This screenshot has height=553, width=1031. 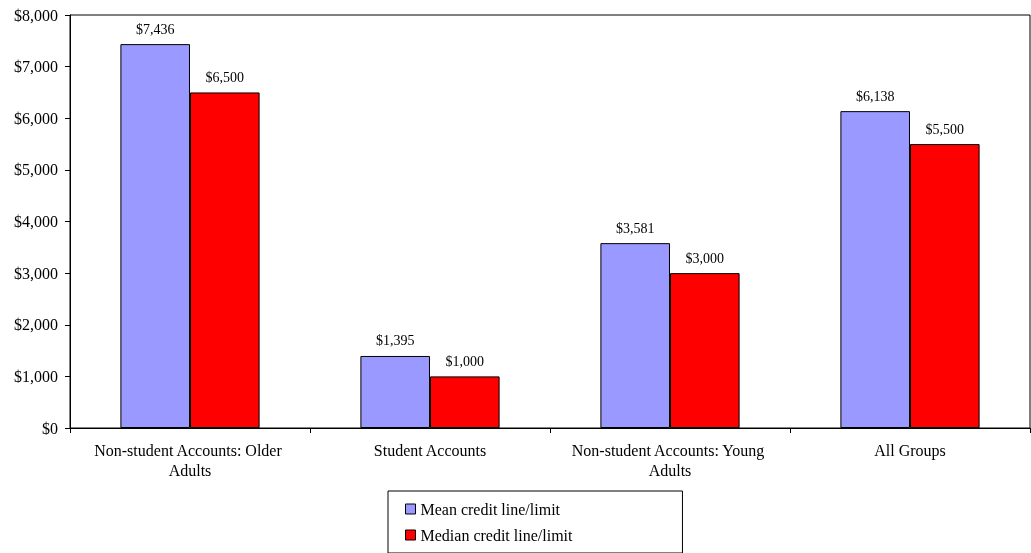 What do you see at coordinates (497, 535) in the screenshot?
I see `legend-label: Median credit line/limit` at bounding box center [497, 535].